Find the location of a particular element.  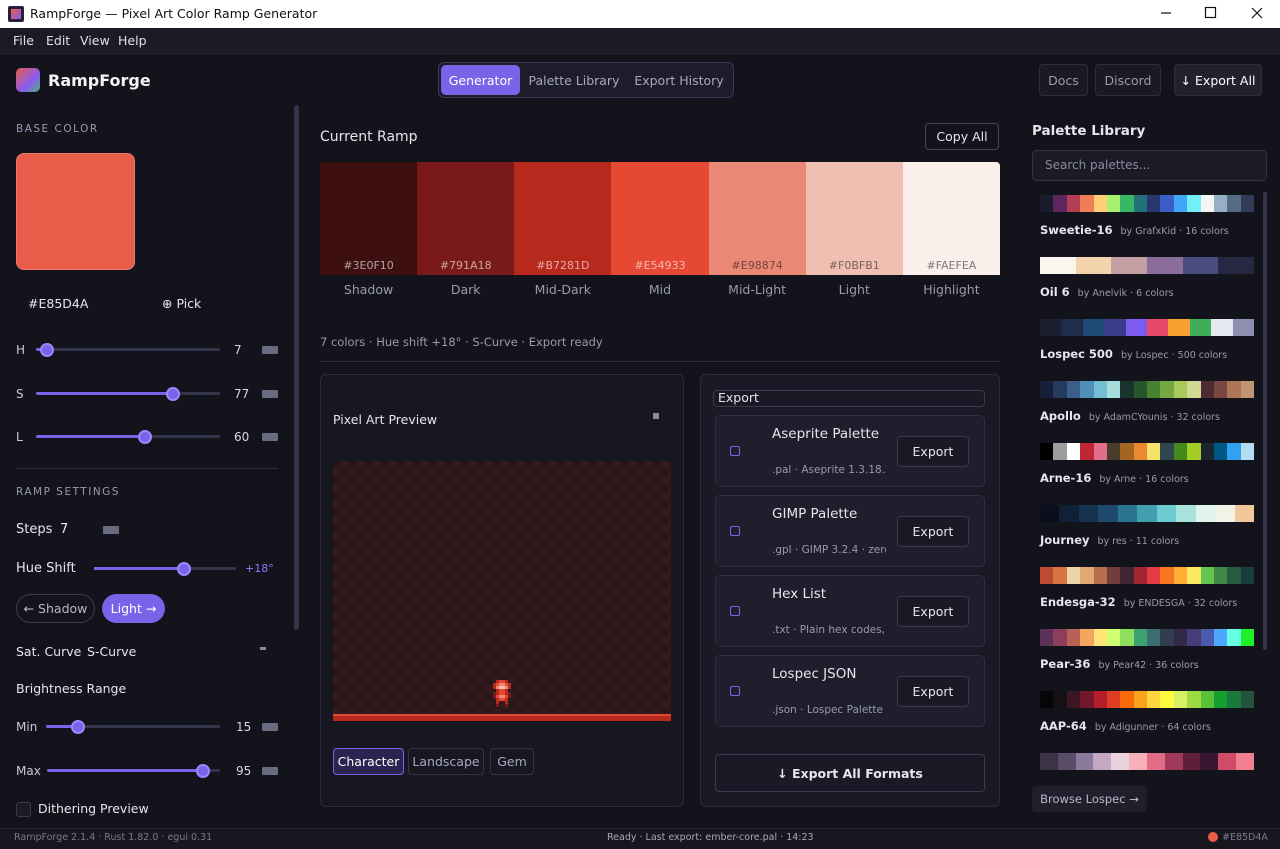

slider-value: 77 is located at coordinates (242, 394).